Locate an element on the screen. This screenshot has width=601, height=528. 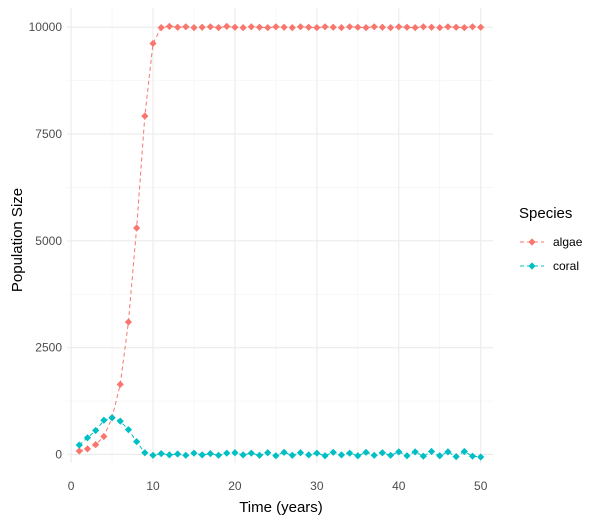
legend-label: algae is located at coordinates (568, 242).